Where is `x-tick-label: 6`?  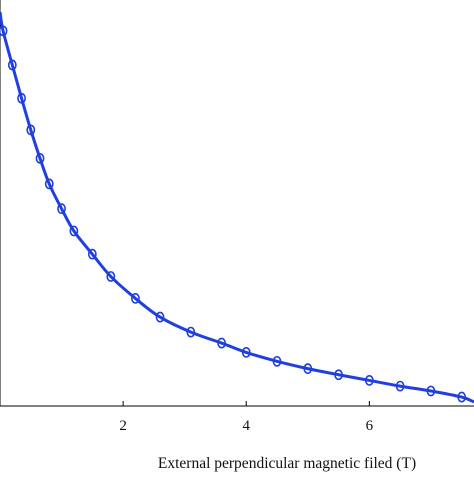
x-tick-label: 6 is located at coordinates (370, 426).